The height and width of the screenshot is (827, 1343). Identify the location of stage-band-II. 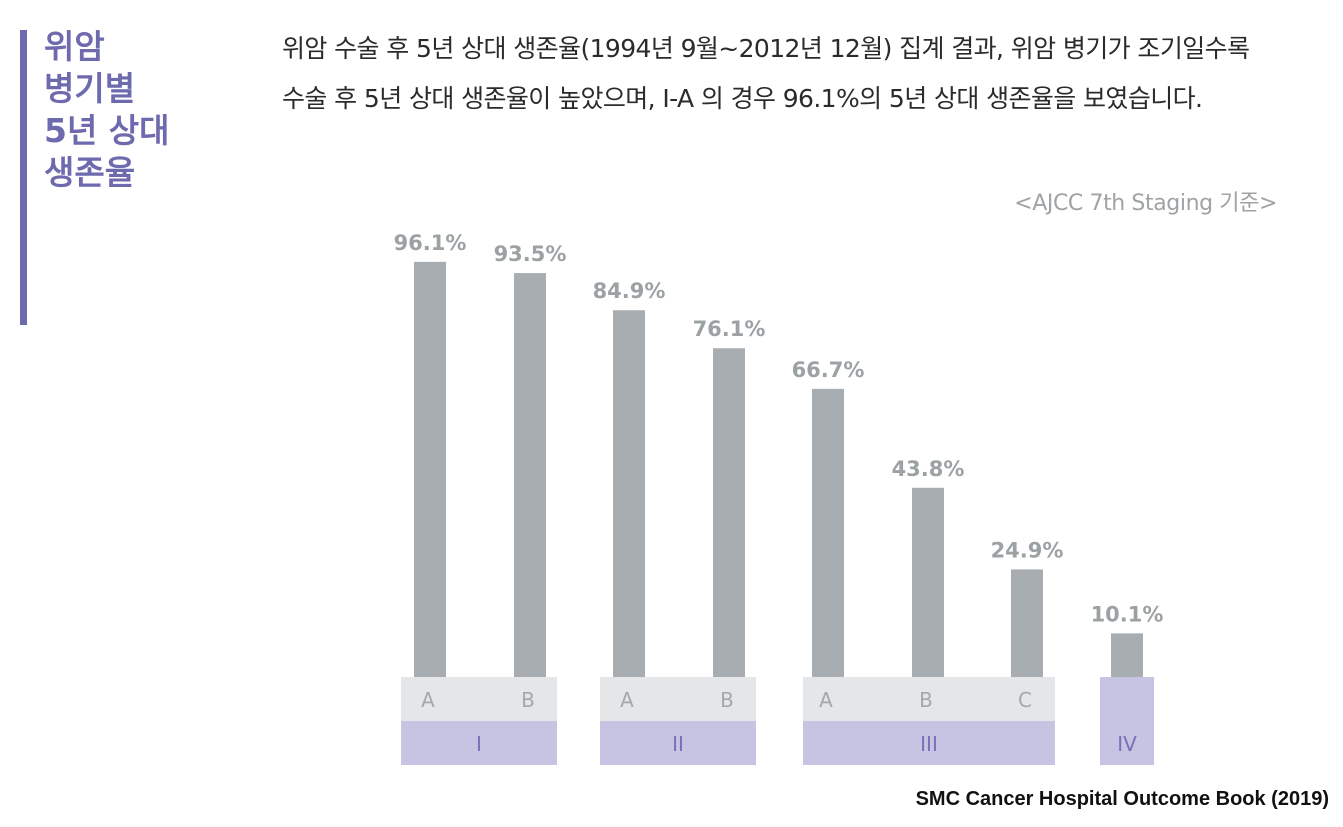
(678, 743).